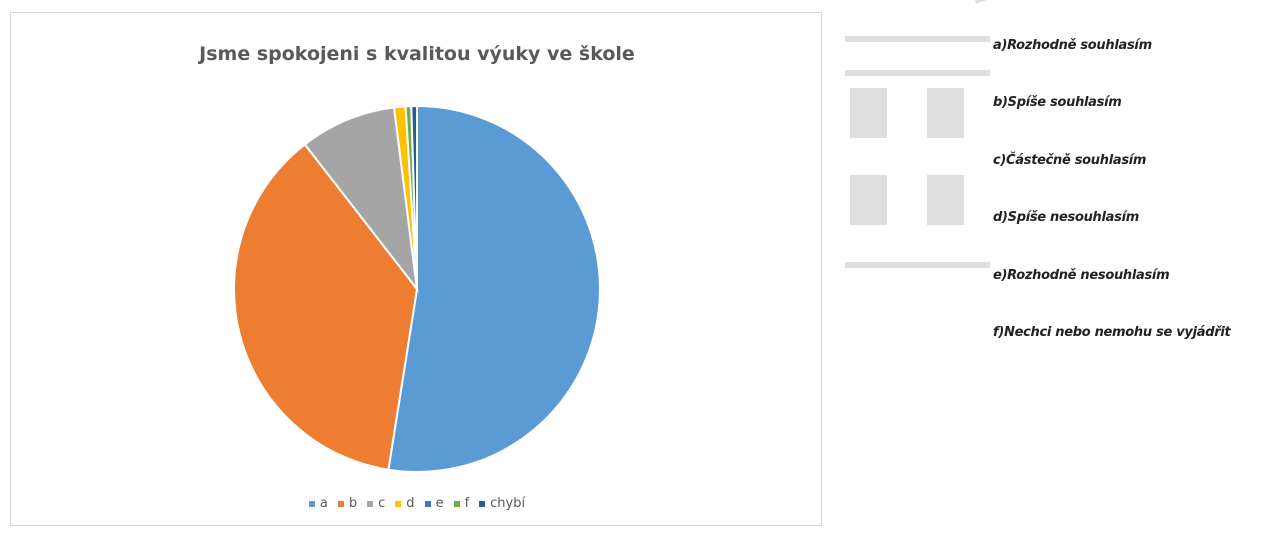 The image size is (1284, 534). I want to click on pie-slice-c, so click(361, 199).